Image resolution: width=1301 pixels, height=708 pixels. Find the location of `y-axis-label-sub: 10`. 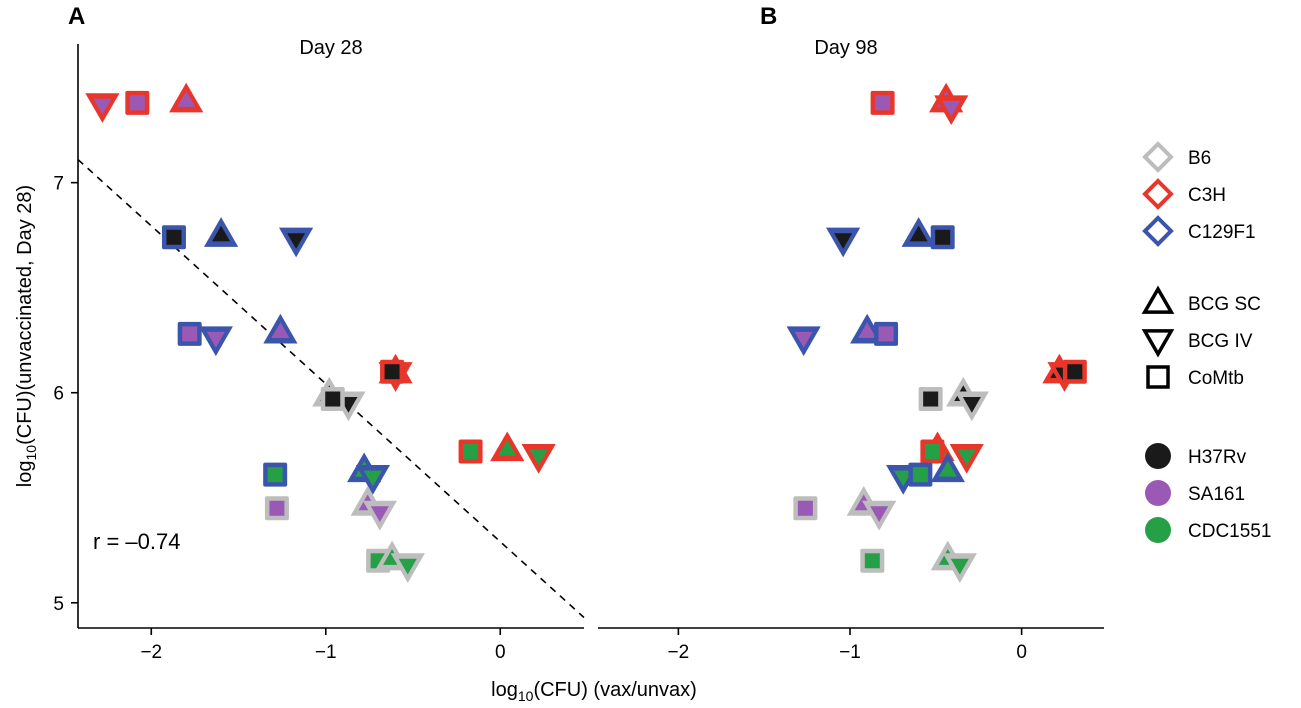

y-axis-label-sub: 10 is located at coordinates (31, 453).